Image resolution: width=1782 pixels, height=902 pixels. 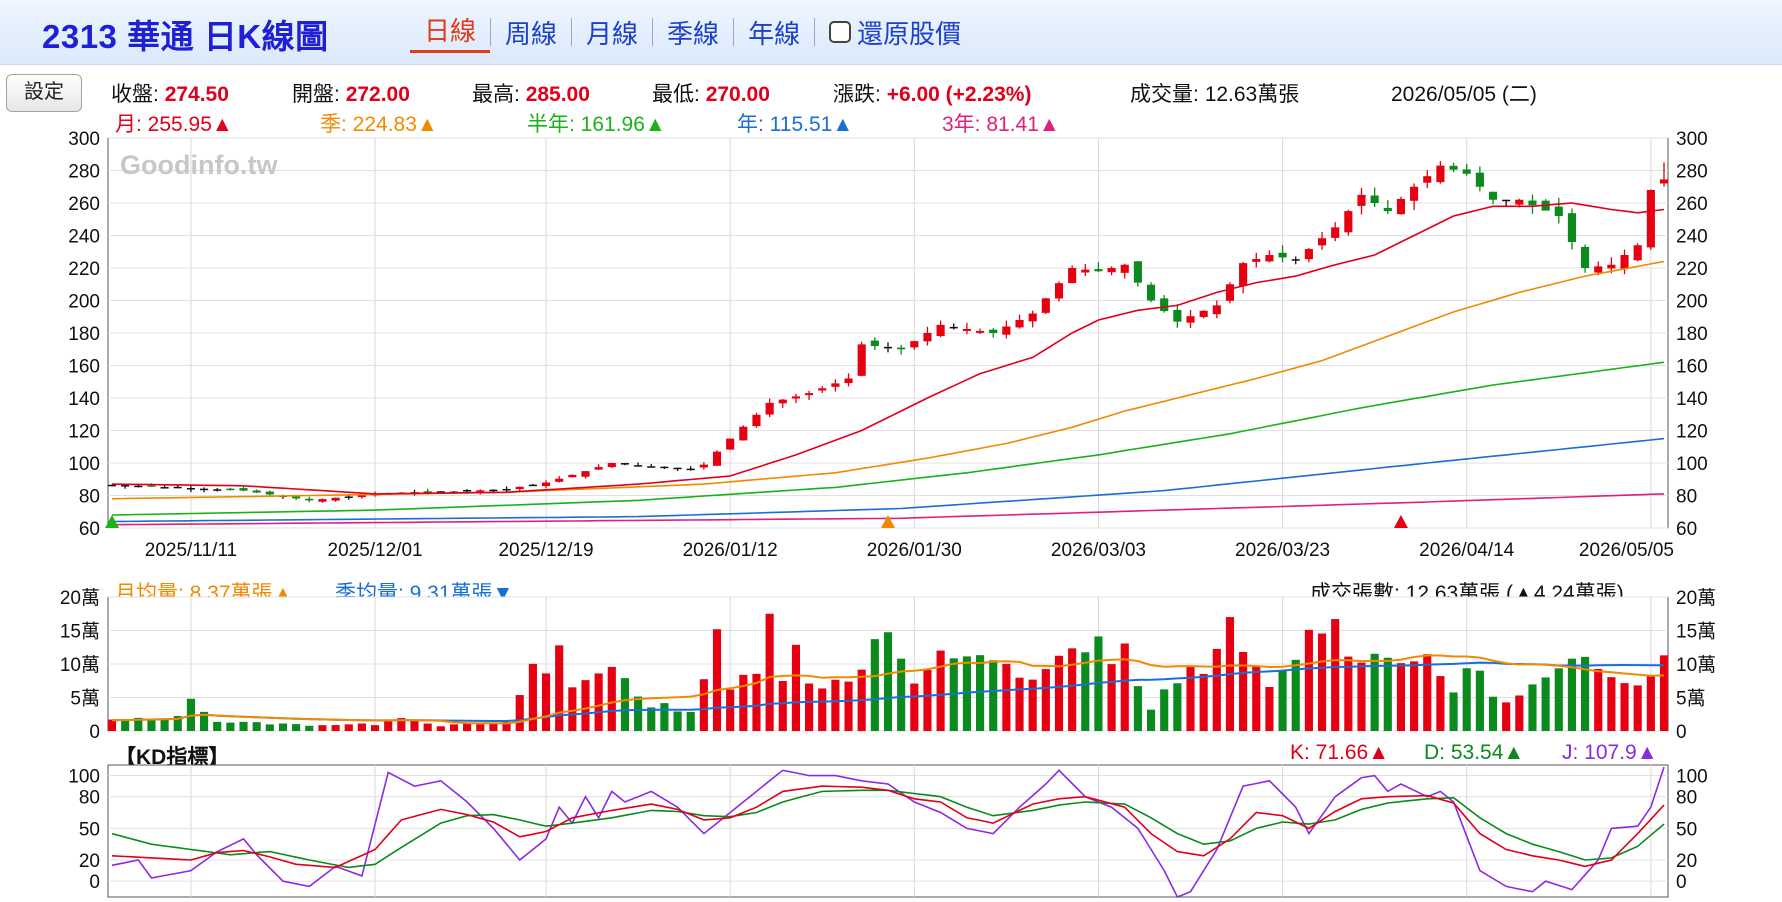 I want to click on price-tick-right: 260, so click(x=1692, y=204).